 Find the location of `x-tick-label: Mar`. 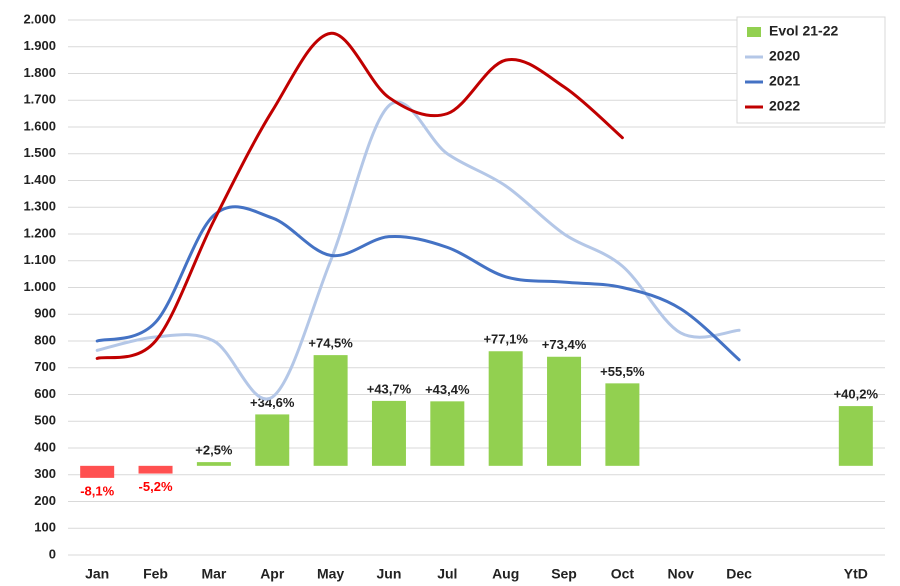

x-tick-label: Mar is located at coordinates (213, 574).